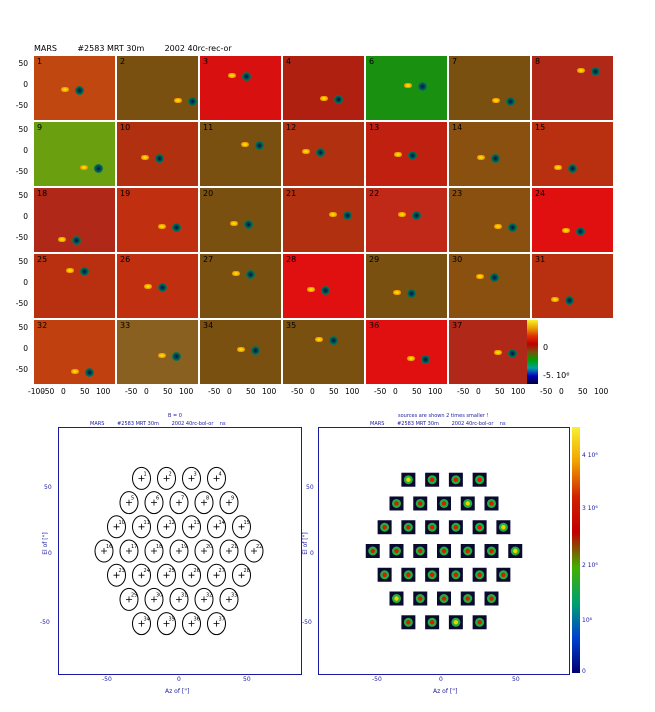 Image resolution: width=655 pixels, height=712 pixels. What do you see at coordinates (572, 286) in the screenshot?
I see `beam-map-panel: 31` at bounding box center [572, 286].